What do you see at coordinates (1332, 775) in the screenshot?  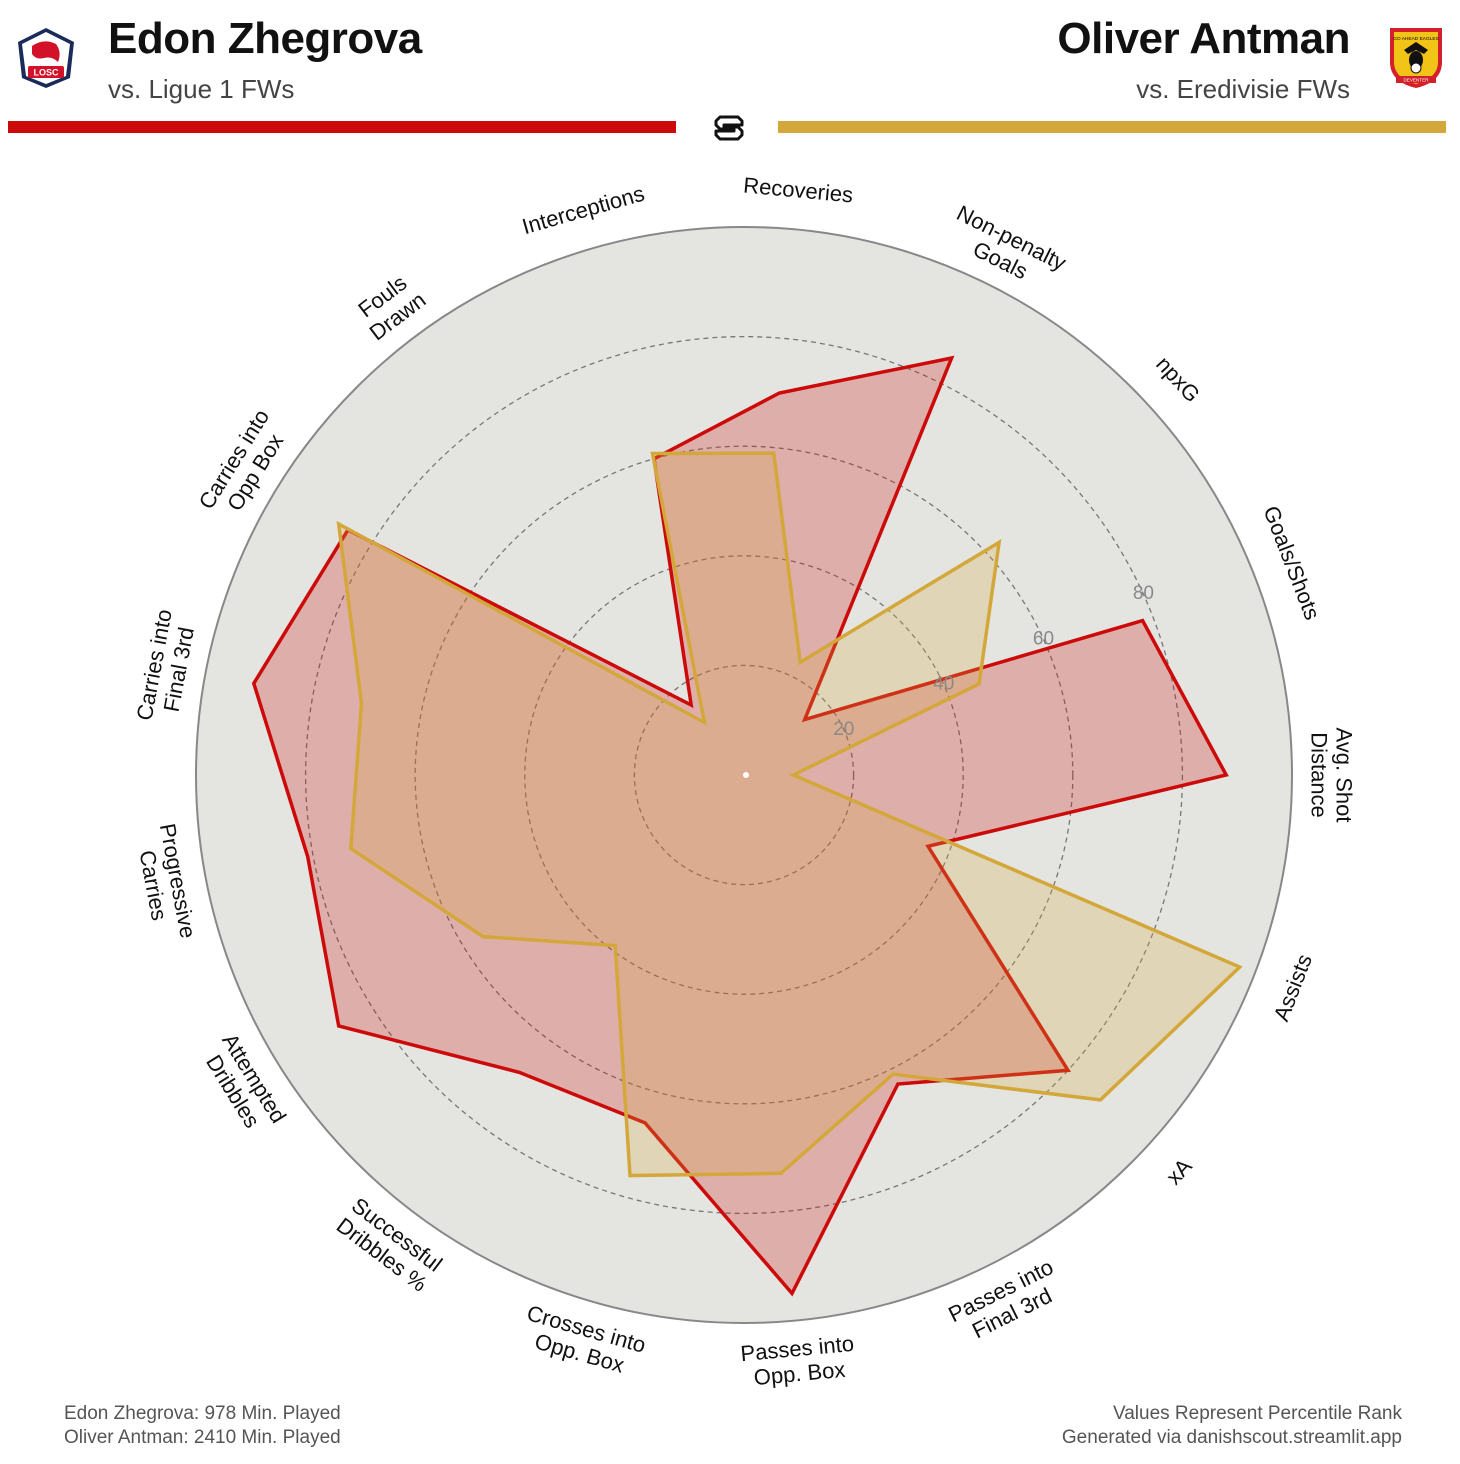 I see `axis-label-avg-shot-distance: Avg. ShotDistance` at bounding box center [1332, 775].